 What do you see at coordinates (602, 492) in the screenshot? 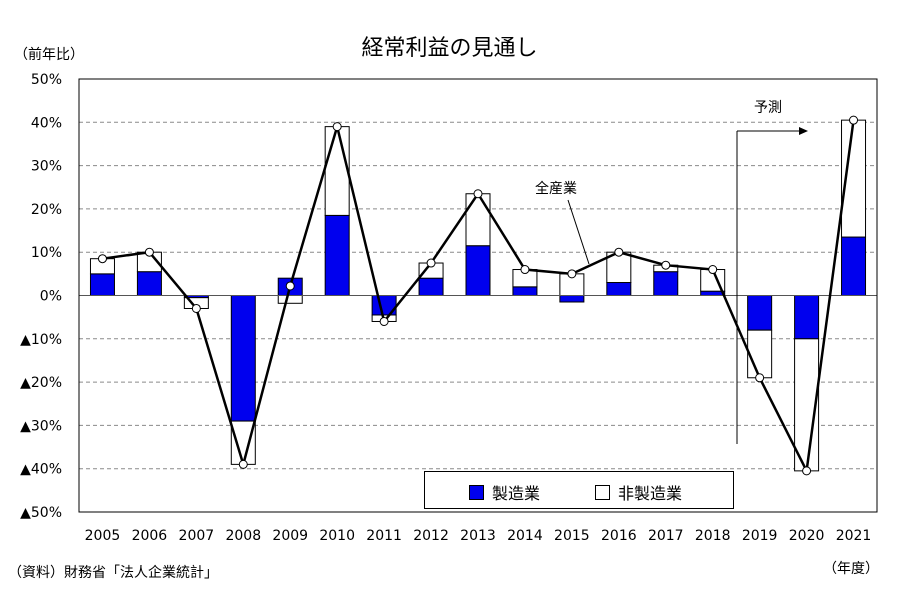
I see `legend-swatch-nonmanufacturing` at bounding box center [602, 492].